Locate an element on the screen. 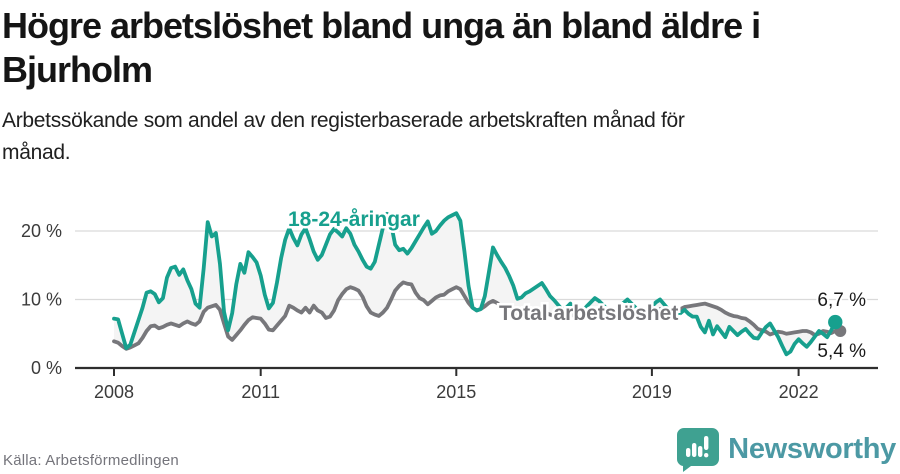 This screenshot has width=900, height=474. page-title-line2: Bjurholm is located at coordinates (77, 69).